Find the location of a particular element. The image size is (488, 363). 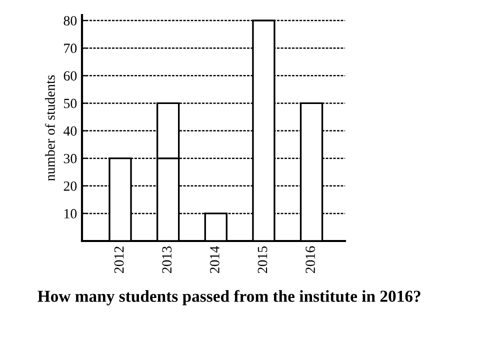

y-tick-label: 70 is located at coordinates (70, 49).